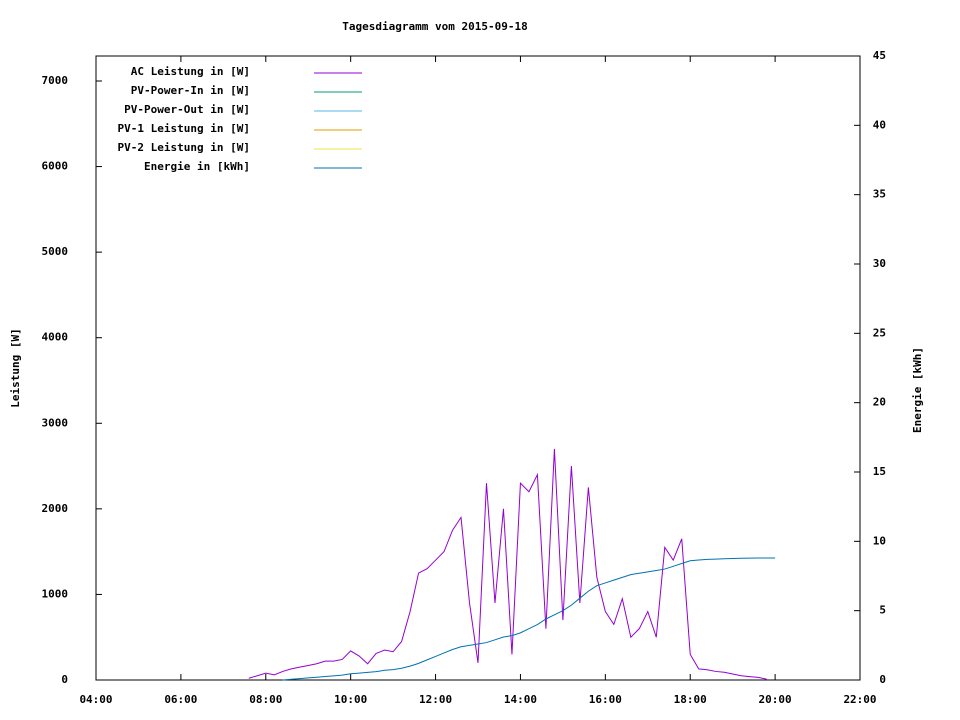 Image resolution: width=960 pixels, height=720 pixels. What do you see at coordinates (187, 109) in the screenshot?
I see `legend-label: PV-Power-Out in [W]` at bounding box center [187, 109].